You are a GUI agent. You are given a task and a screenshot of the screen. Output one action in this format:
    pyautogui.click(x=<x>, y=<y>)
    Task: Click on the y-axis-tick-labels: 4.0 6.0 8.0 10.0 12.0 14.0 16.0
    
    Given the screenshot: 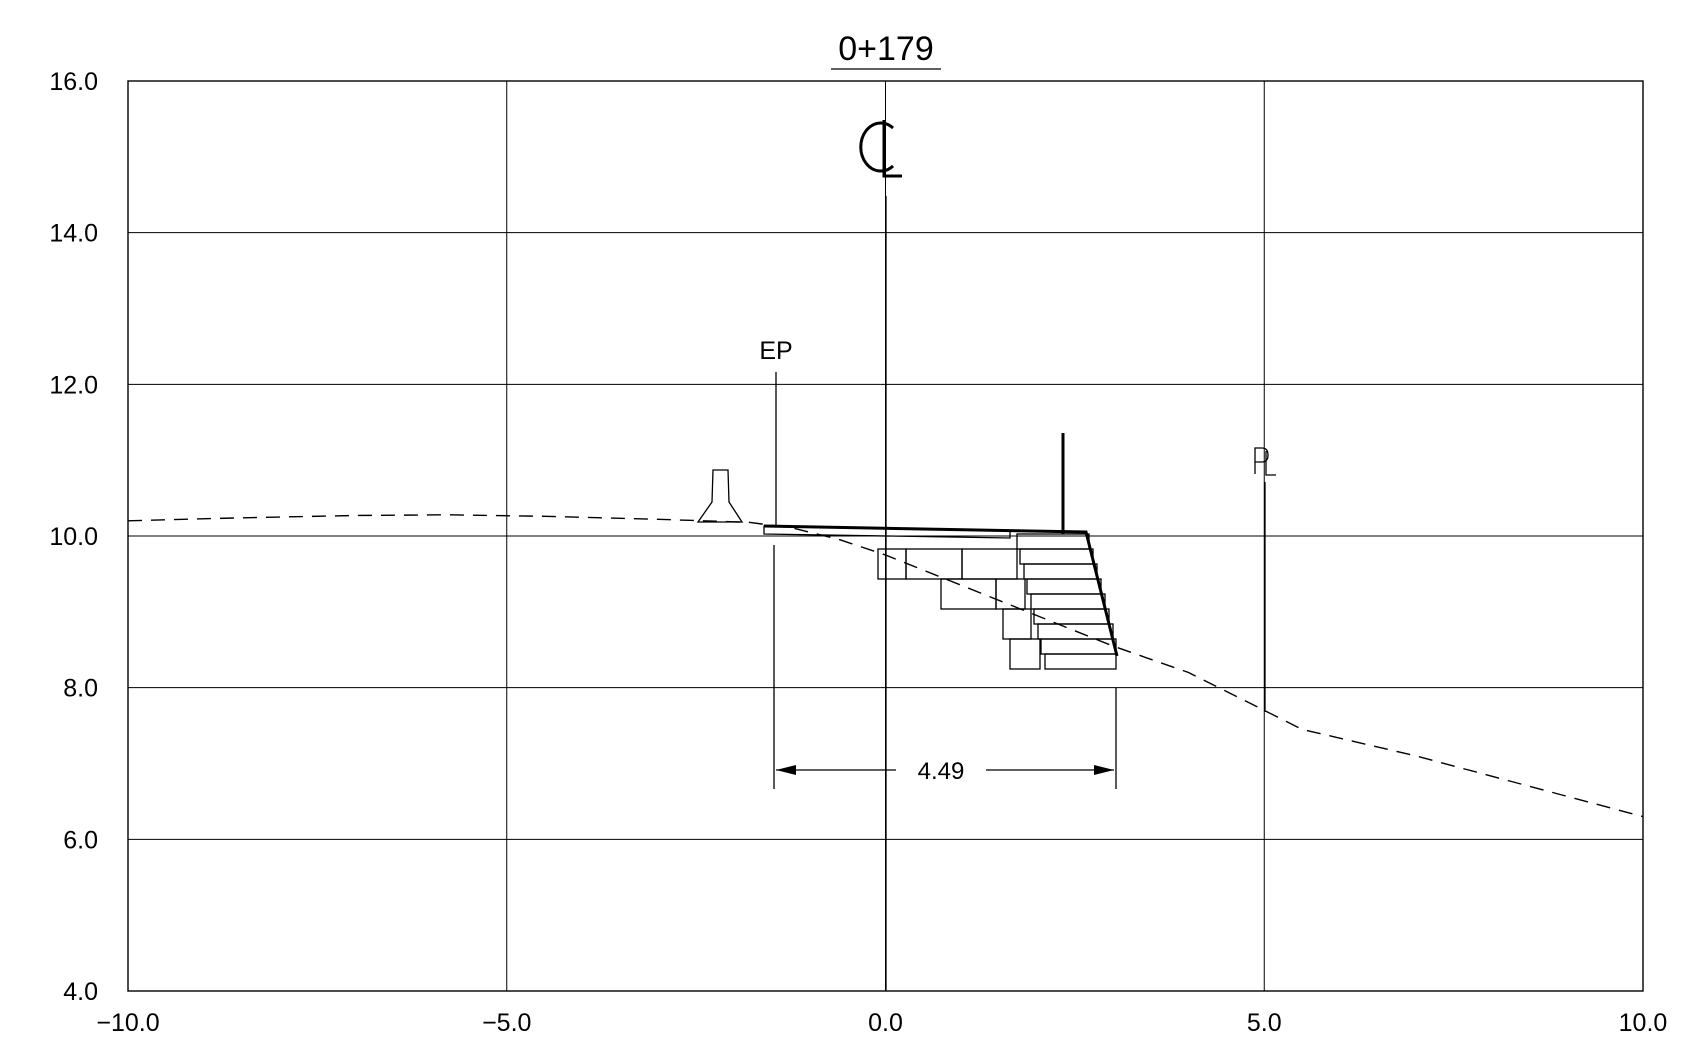 What is the action you would take?
    pyautogui.click(x=73, y=537)
    